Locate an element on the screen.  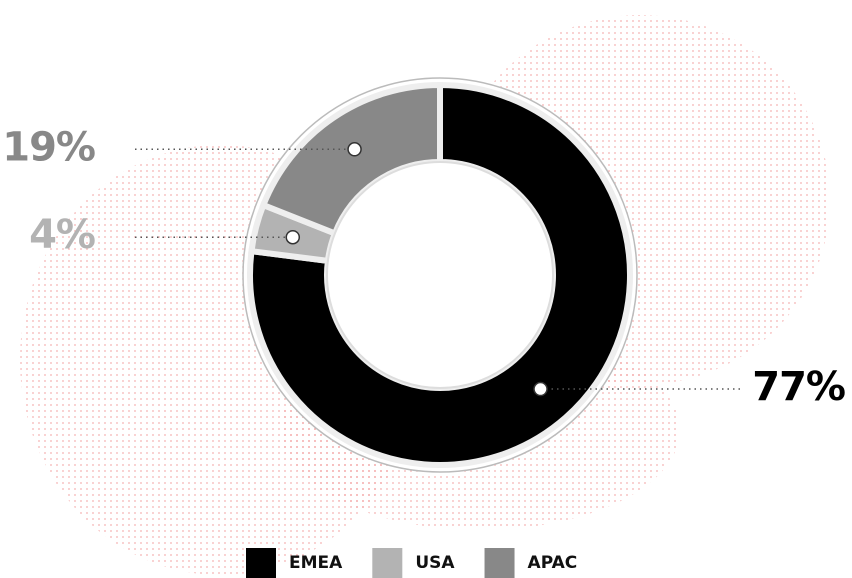
value-label: 4% is located at coordinates (62, 235).